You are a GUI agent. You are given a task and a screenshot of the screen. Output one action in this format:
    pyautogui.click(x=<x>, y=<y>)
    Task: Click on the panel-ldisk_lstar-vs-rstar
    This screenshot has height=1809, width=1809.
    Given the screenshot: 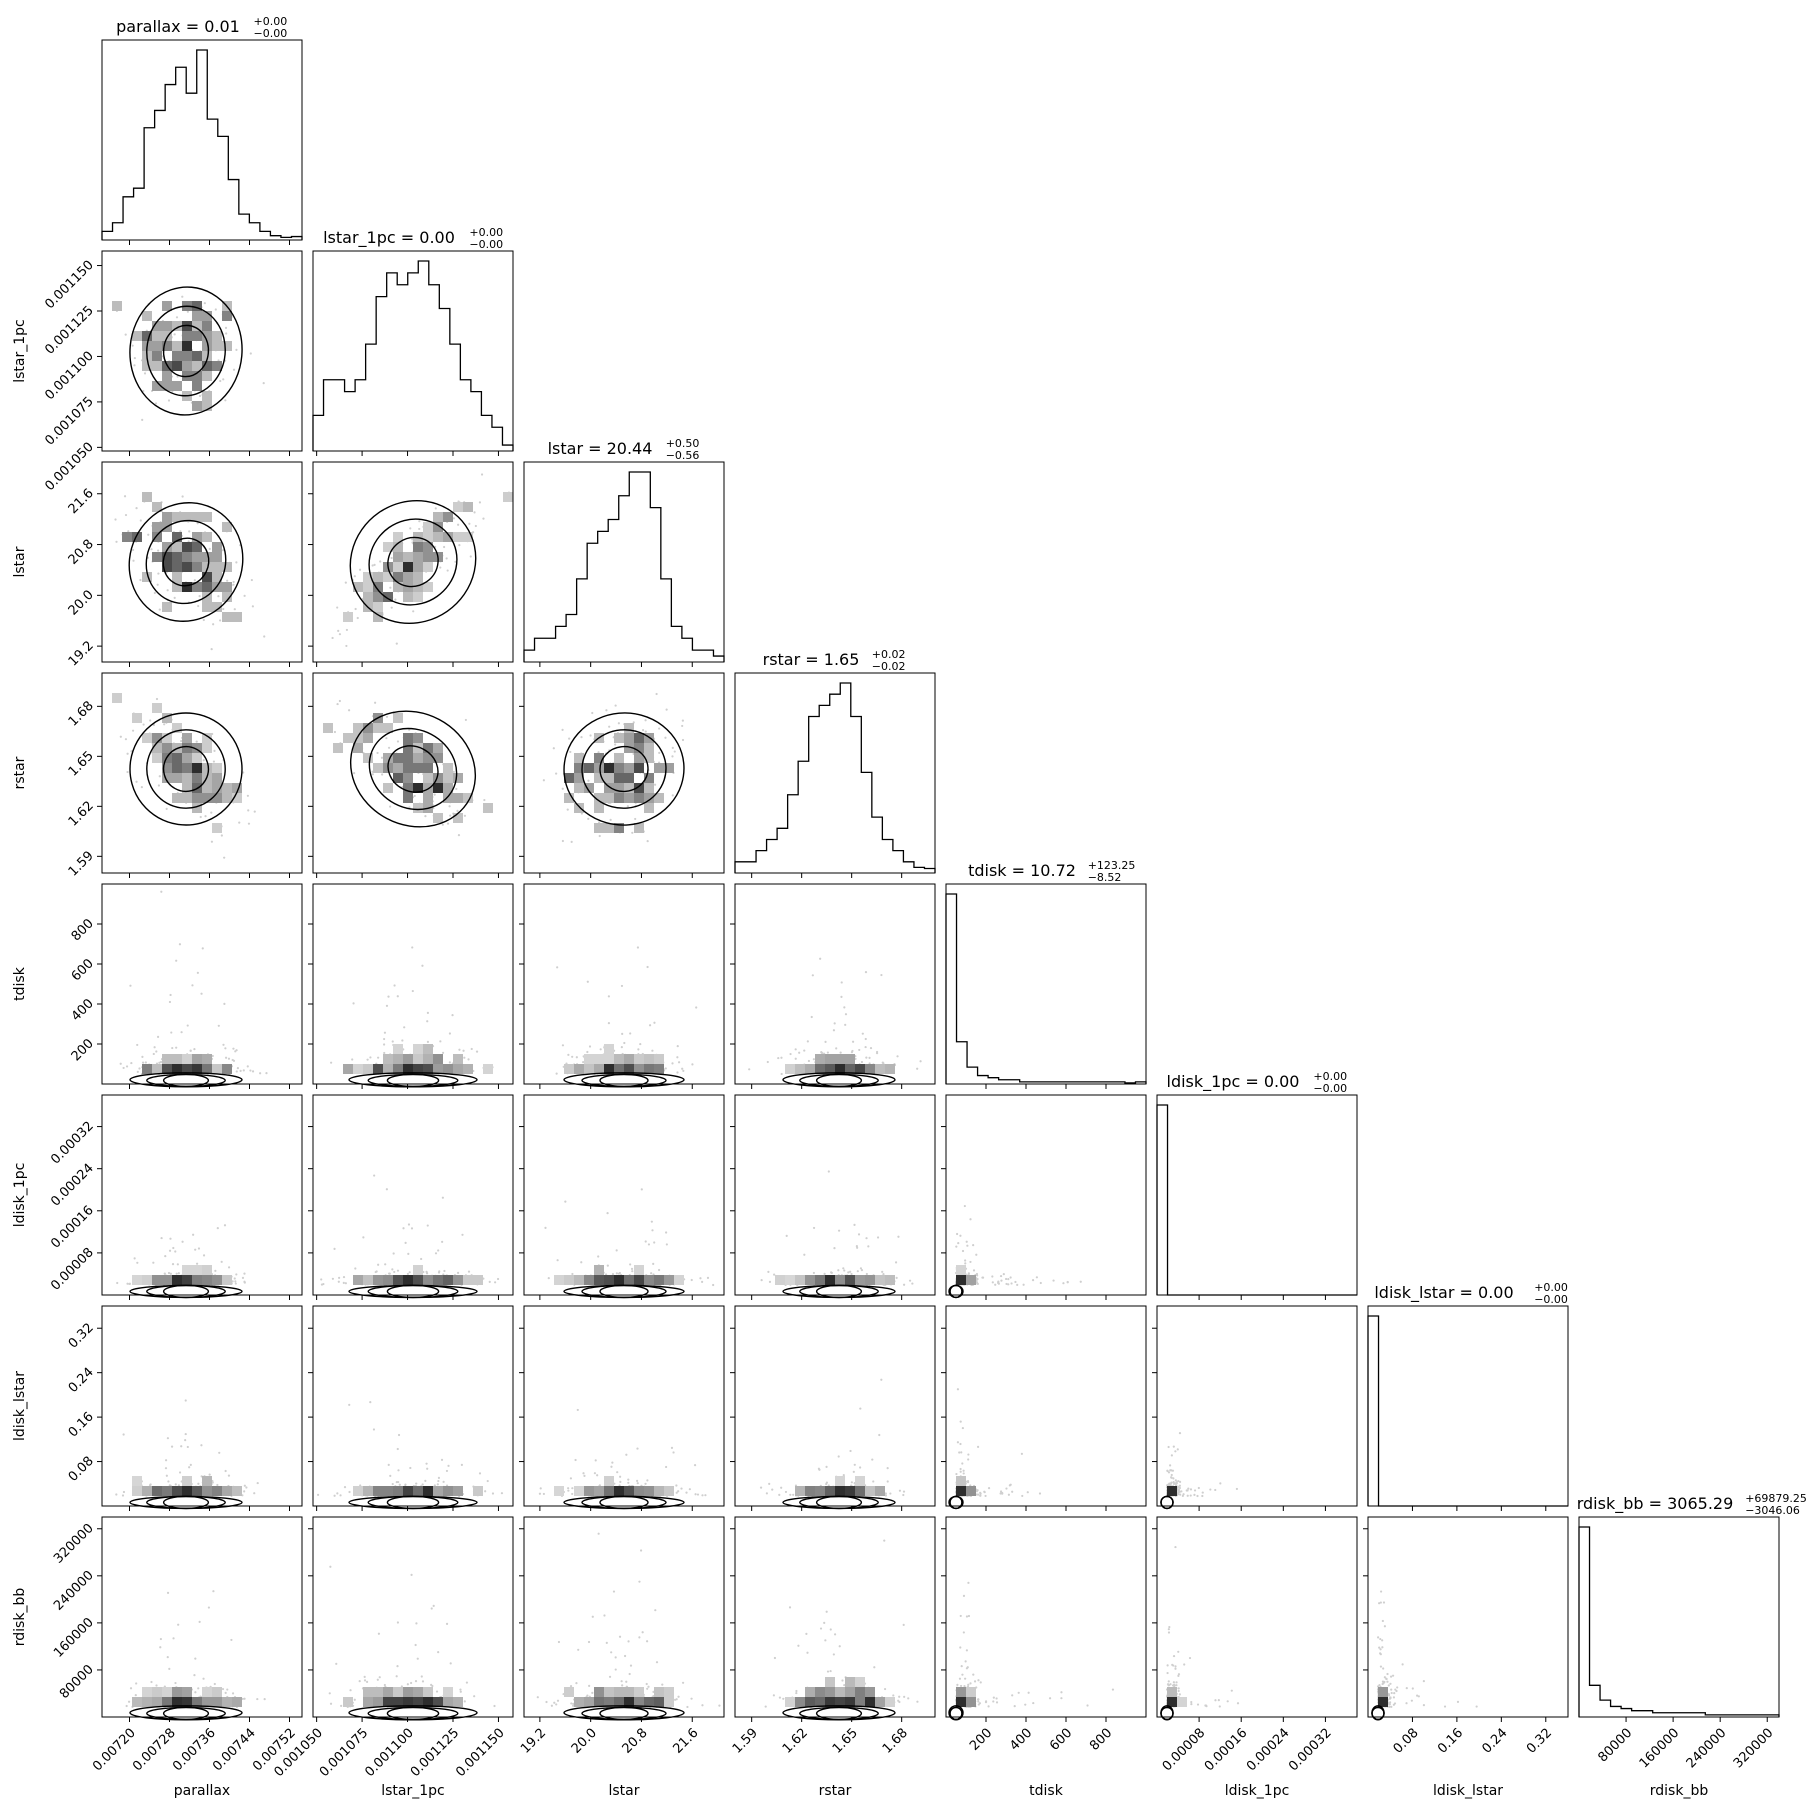 What is the action you would take?
    pyautogui.click(x=833, y=1408)
    